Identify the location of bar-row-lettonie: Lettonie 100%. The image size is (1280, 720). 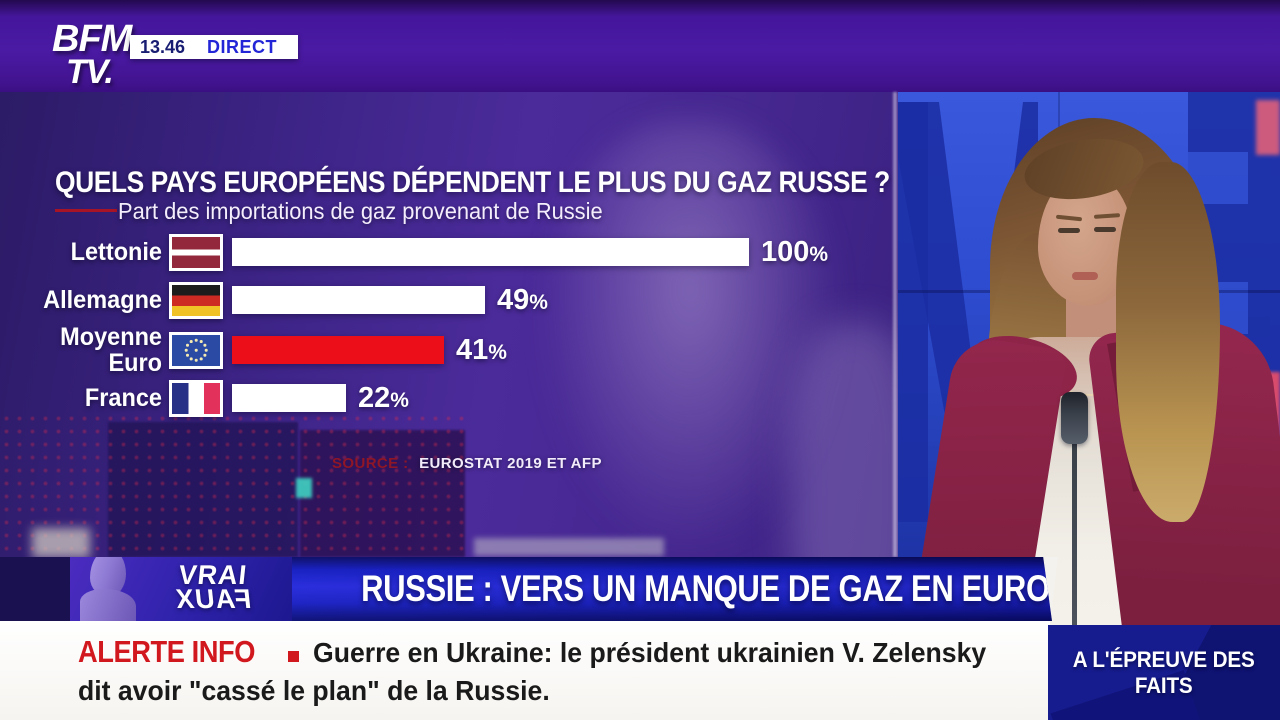
(430, 252).